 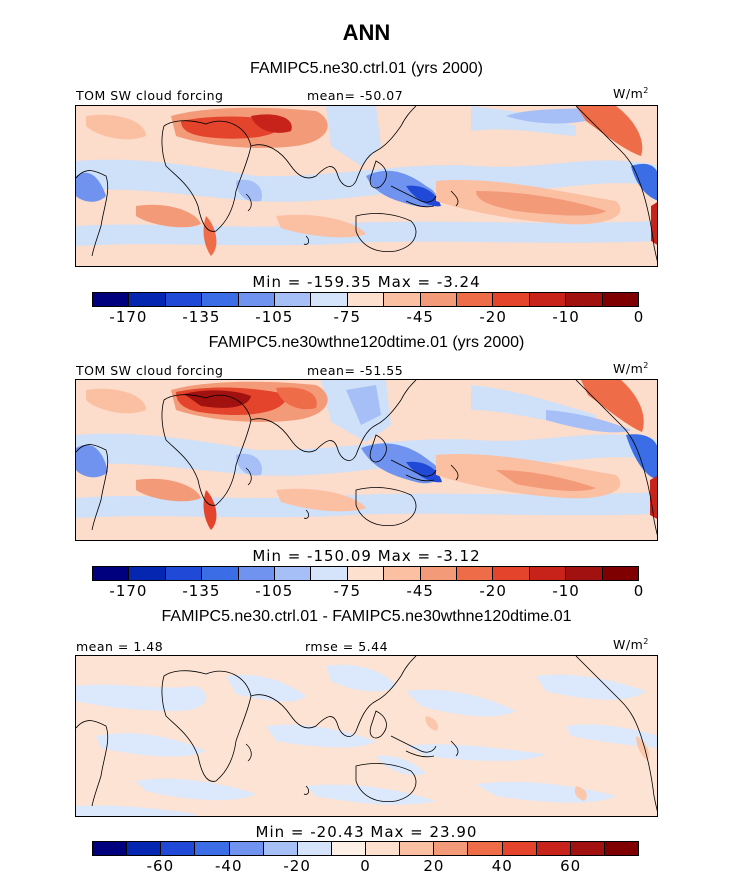 I want to click on panel-2-units: W/m2, so click(x=631, y=369).